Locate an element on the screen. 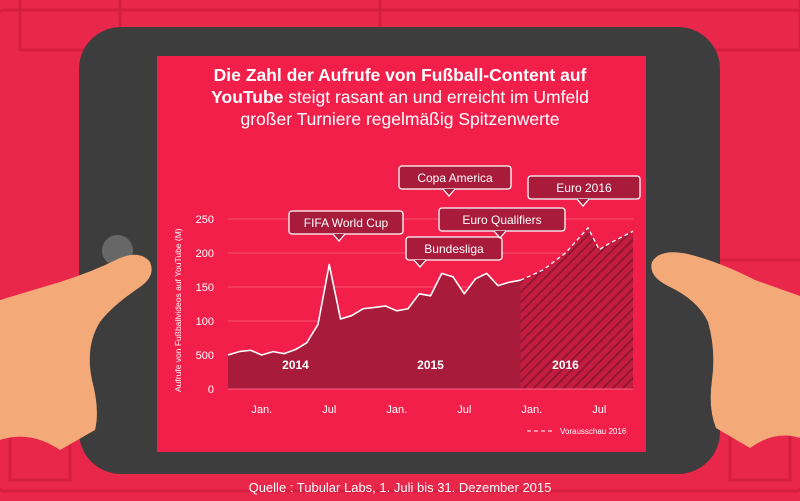 The height and width of the screenshot is (501, 800). chart-title-youtube: YouTube is located at coordinates (247, 97).